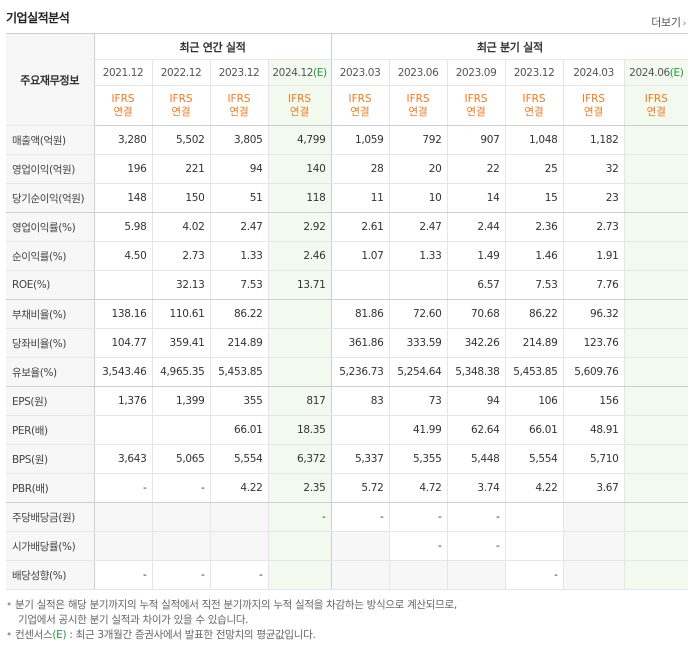 The image size is (694, 648). I want to click on table-cell: 2.73, so click(594, 227).